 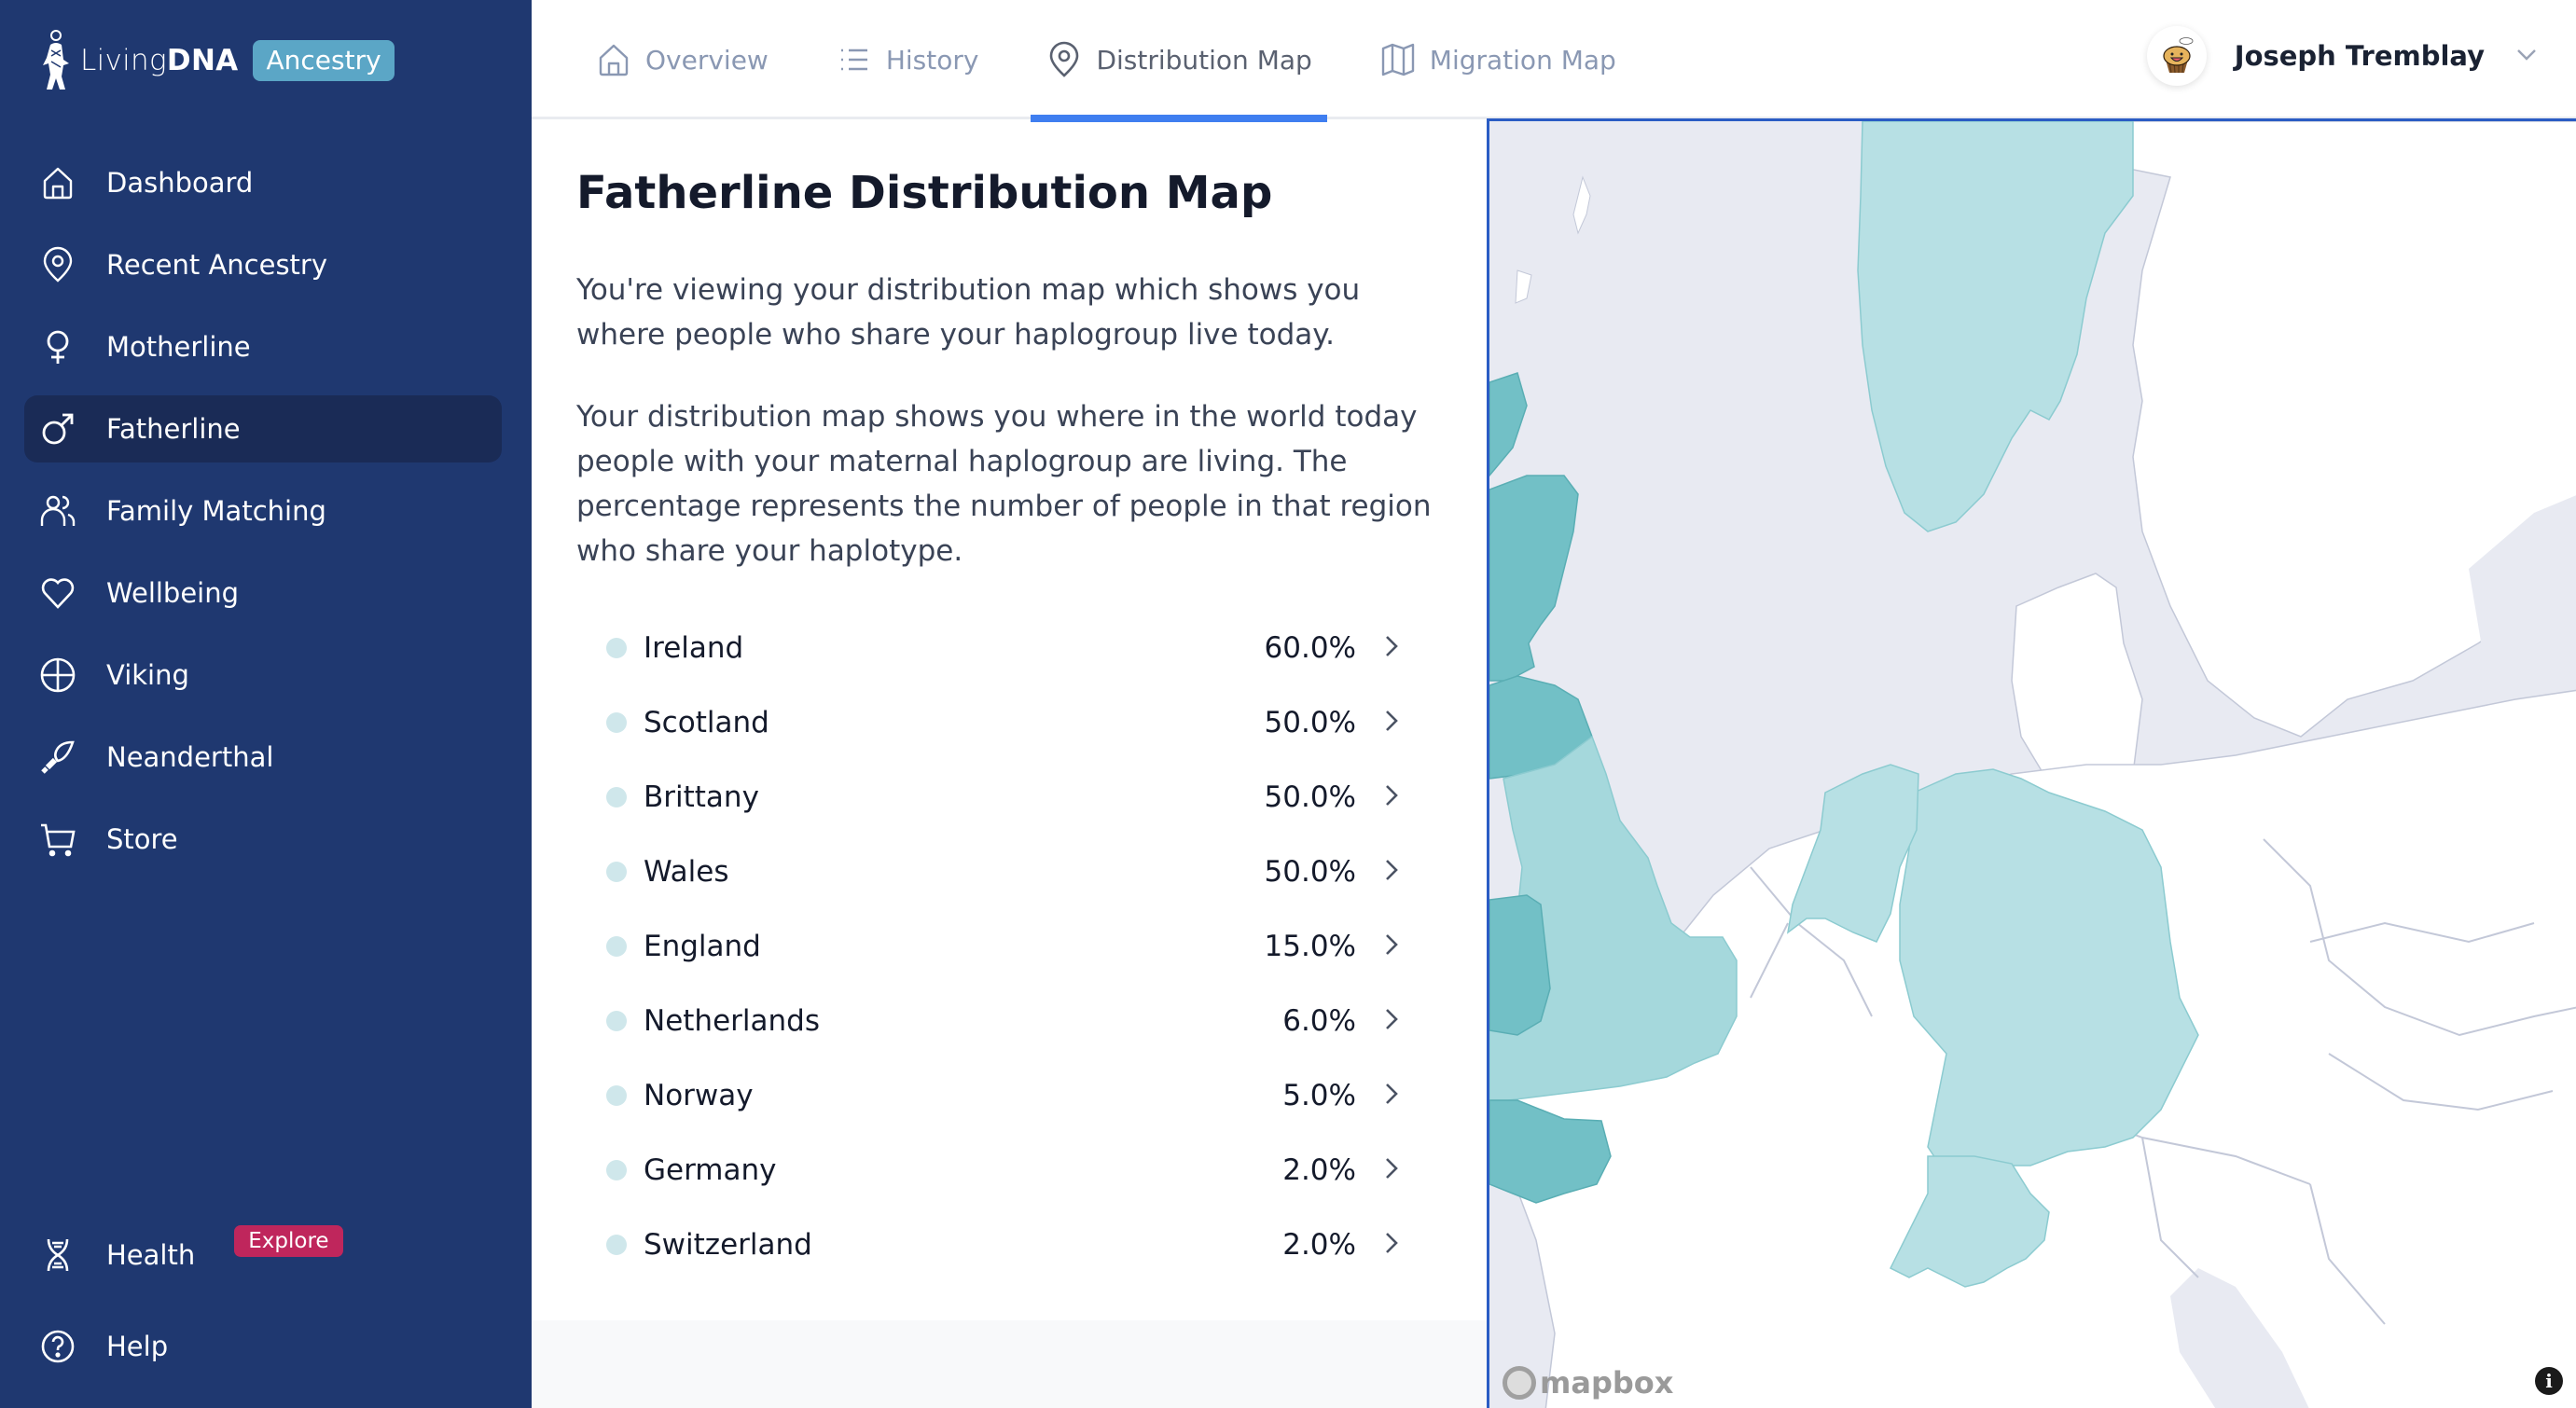 I want to click on sidebar-item-recent-ancestry: Recent Ancestry, so click(x=263, y=265).